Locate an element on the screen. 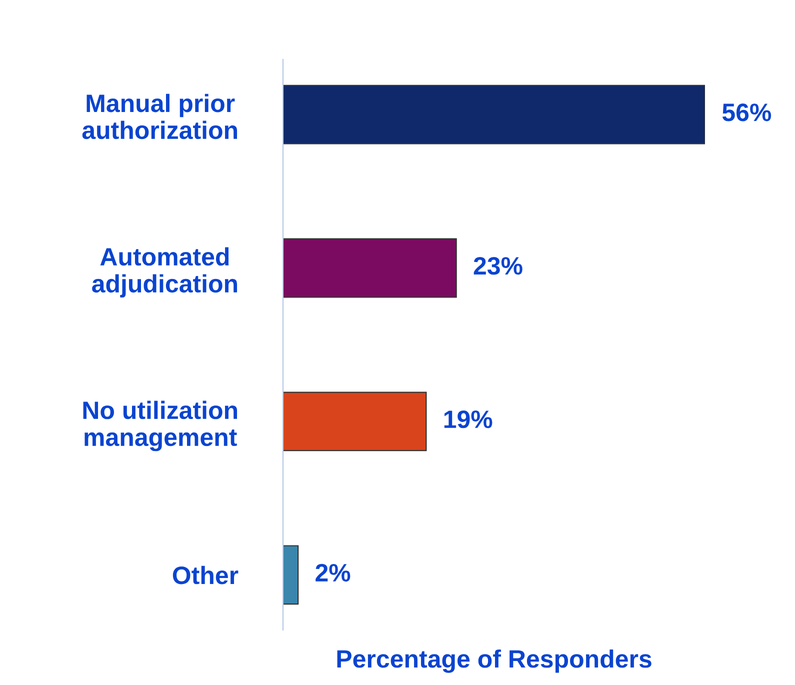 This screenshot has height=685, width=795. y-tick-label: Automated adjudication is located at coordinates (165, 272).